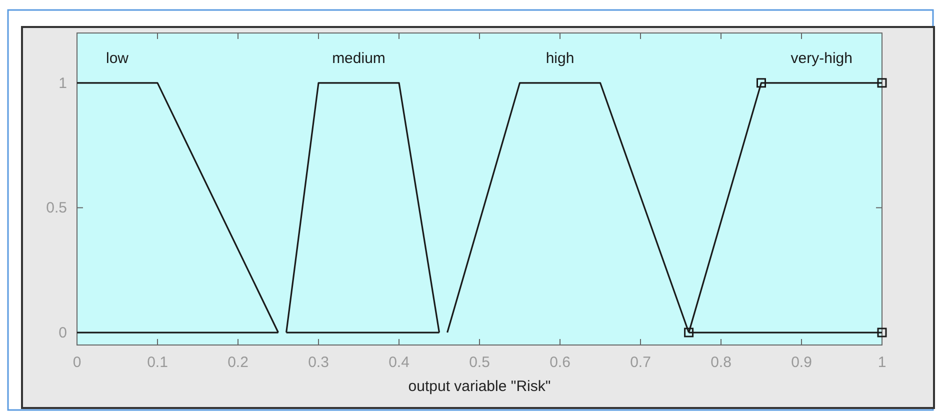 This screenshot has width=941, height=414. Describe the element at coordinates (640, 362) in the screenshot. I see `x-tick-label: 0.7` at that location.